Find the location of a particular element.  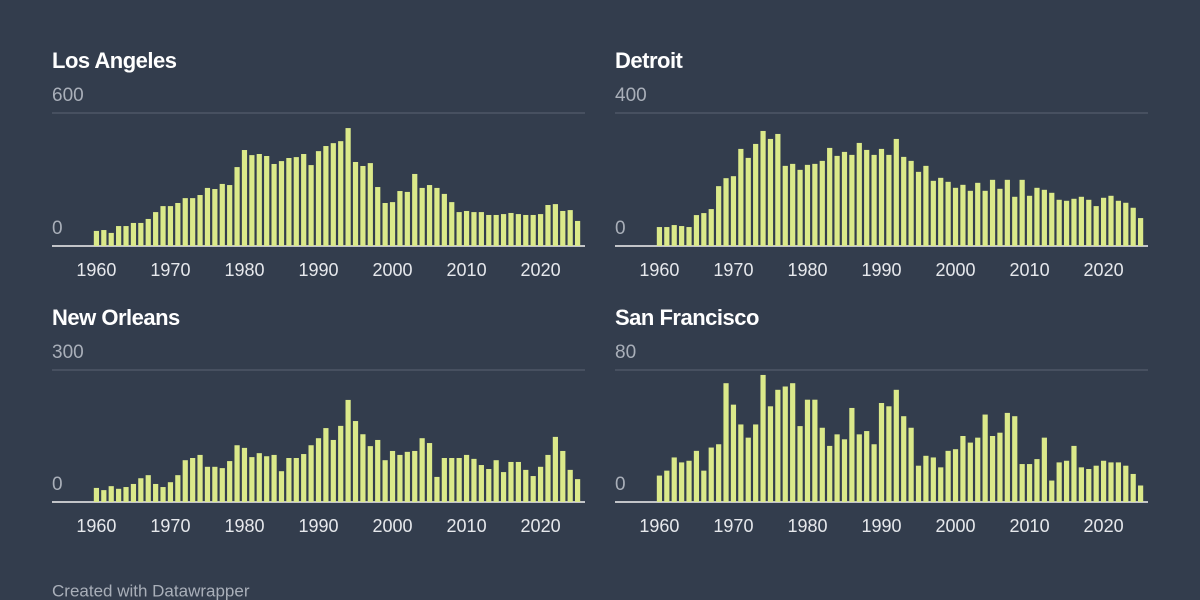

y-tick-label: 80 is located at coordinates (625, 352).